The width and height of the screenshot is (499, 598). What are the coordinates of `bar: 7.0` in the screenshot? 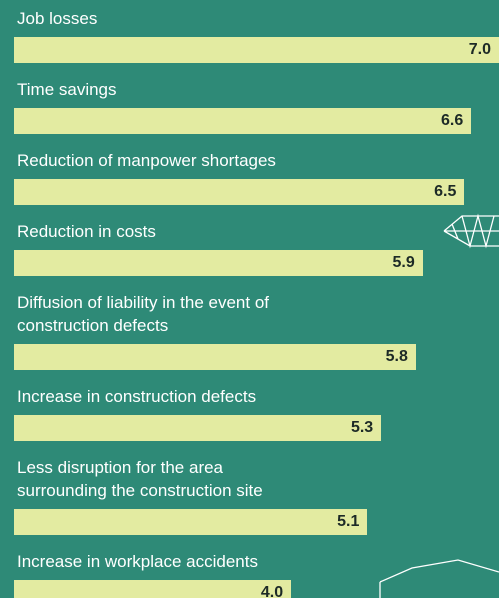 It's located at (256, 50).